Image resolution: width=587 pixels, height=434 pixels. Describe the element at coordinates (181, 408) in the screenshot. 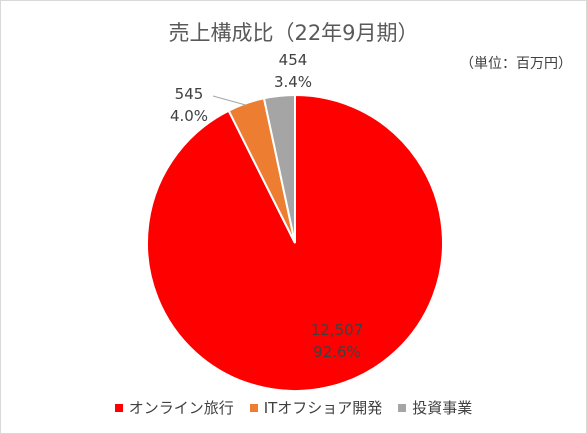

I see `legend-label: オンライン旅行` at that location.